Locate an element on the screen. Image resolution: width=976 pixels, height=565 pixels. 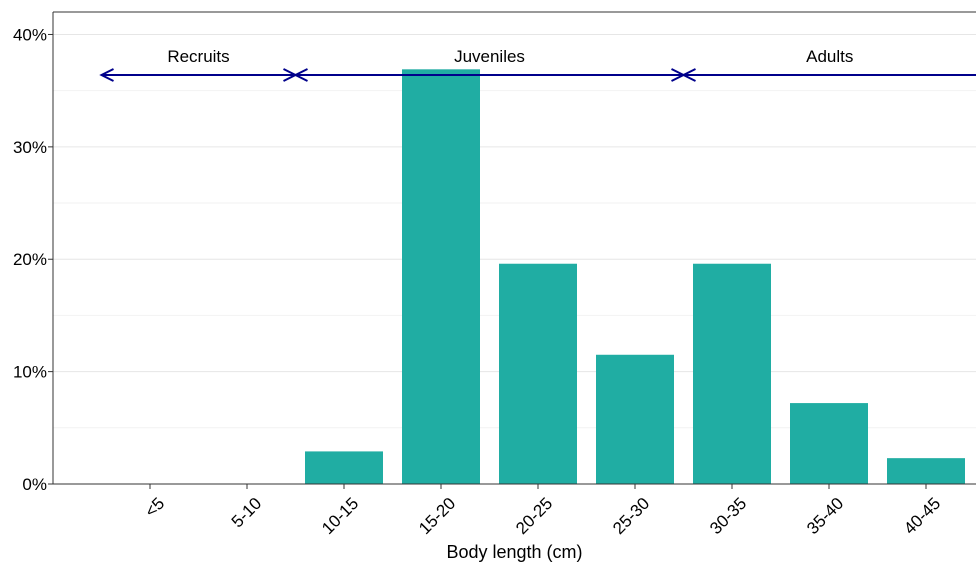
y-tick-label: 0% is located at coordinates (34, 484).